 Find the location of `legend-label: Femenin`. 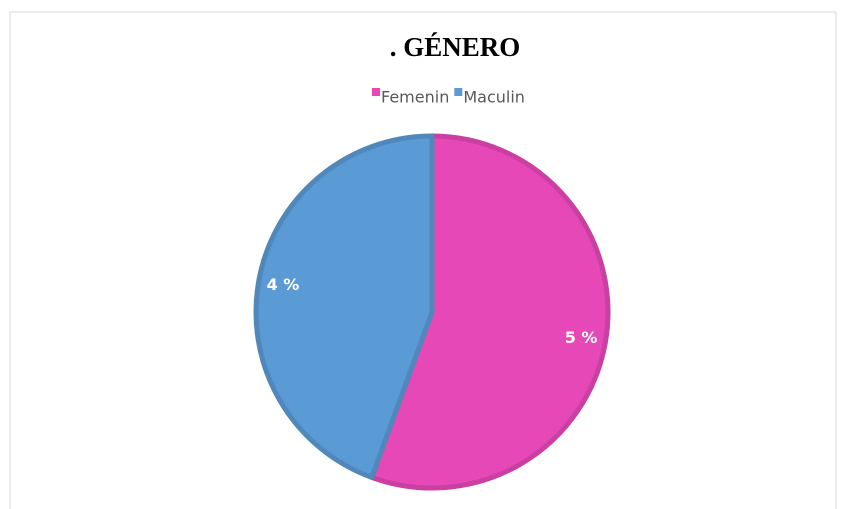

legend-label: Femenin is located at coordinates (415, 97).